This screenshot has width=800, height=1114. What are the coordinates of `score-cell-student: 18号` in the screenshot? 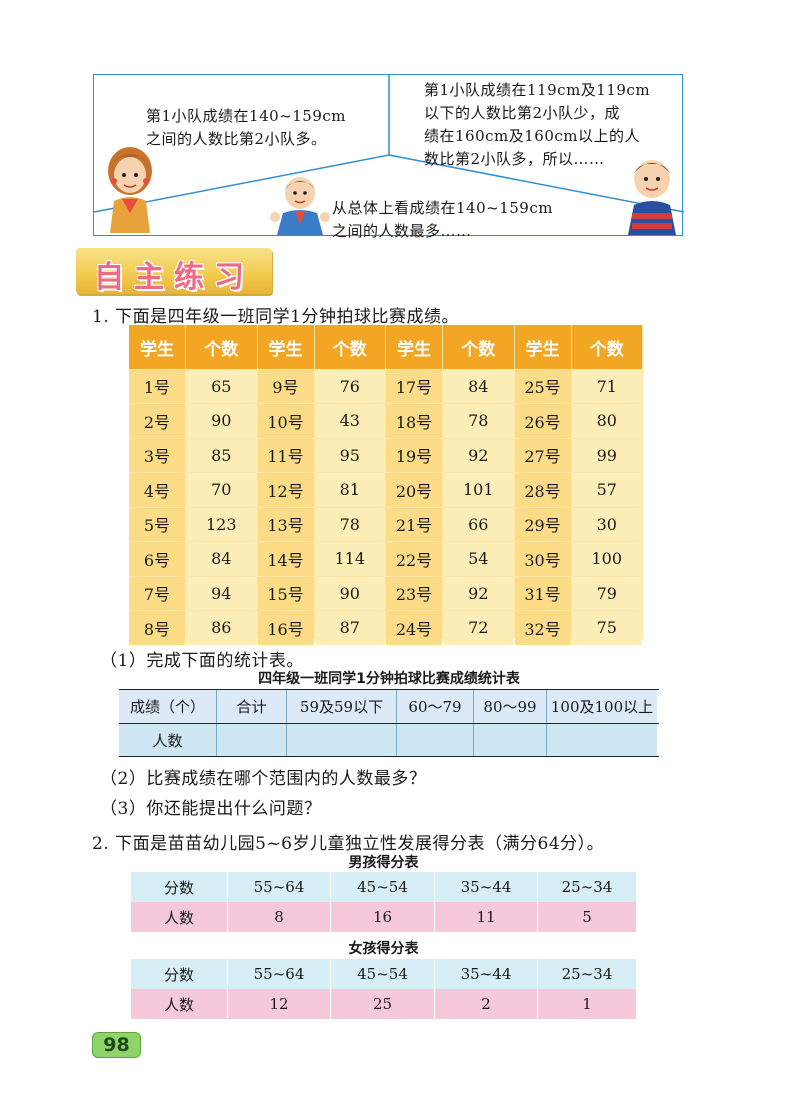 It's located at (414, 421).